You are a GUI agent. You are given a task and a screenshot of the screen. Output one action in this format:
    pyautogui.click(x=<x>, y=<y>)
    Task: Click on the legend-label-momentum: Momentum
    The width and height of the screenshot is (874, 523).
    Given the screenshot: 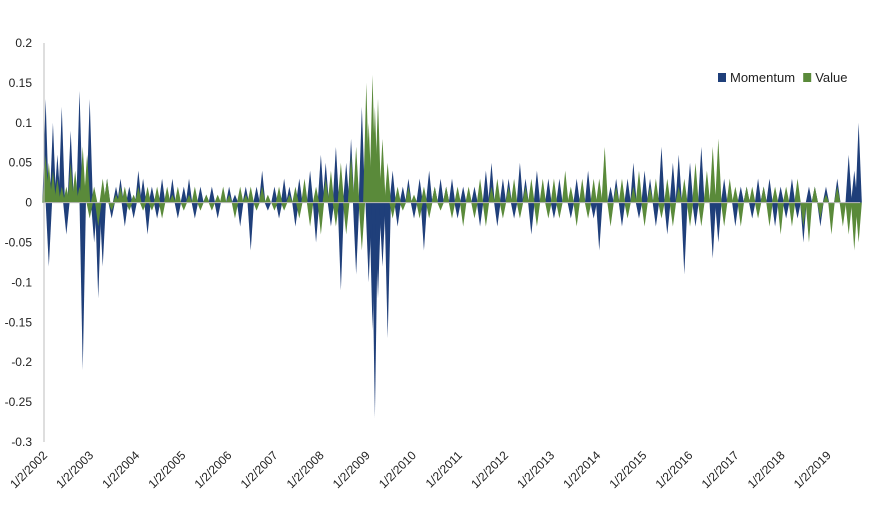 What is the action you would take?
    pyautogui.click(x=762, y=77)
    